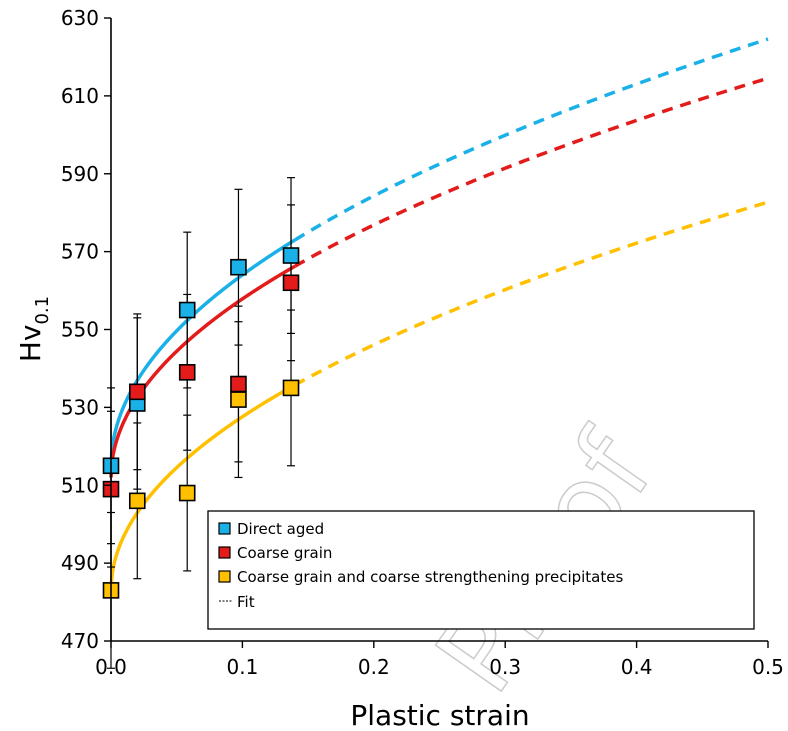 The image size is (788, 731). Describe the element at coordinates (280, 529) in the screenshot. I see `legend-label-direct-aged: Direct aged` at that location.